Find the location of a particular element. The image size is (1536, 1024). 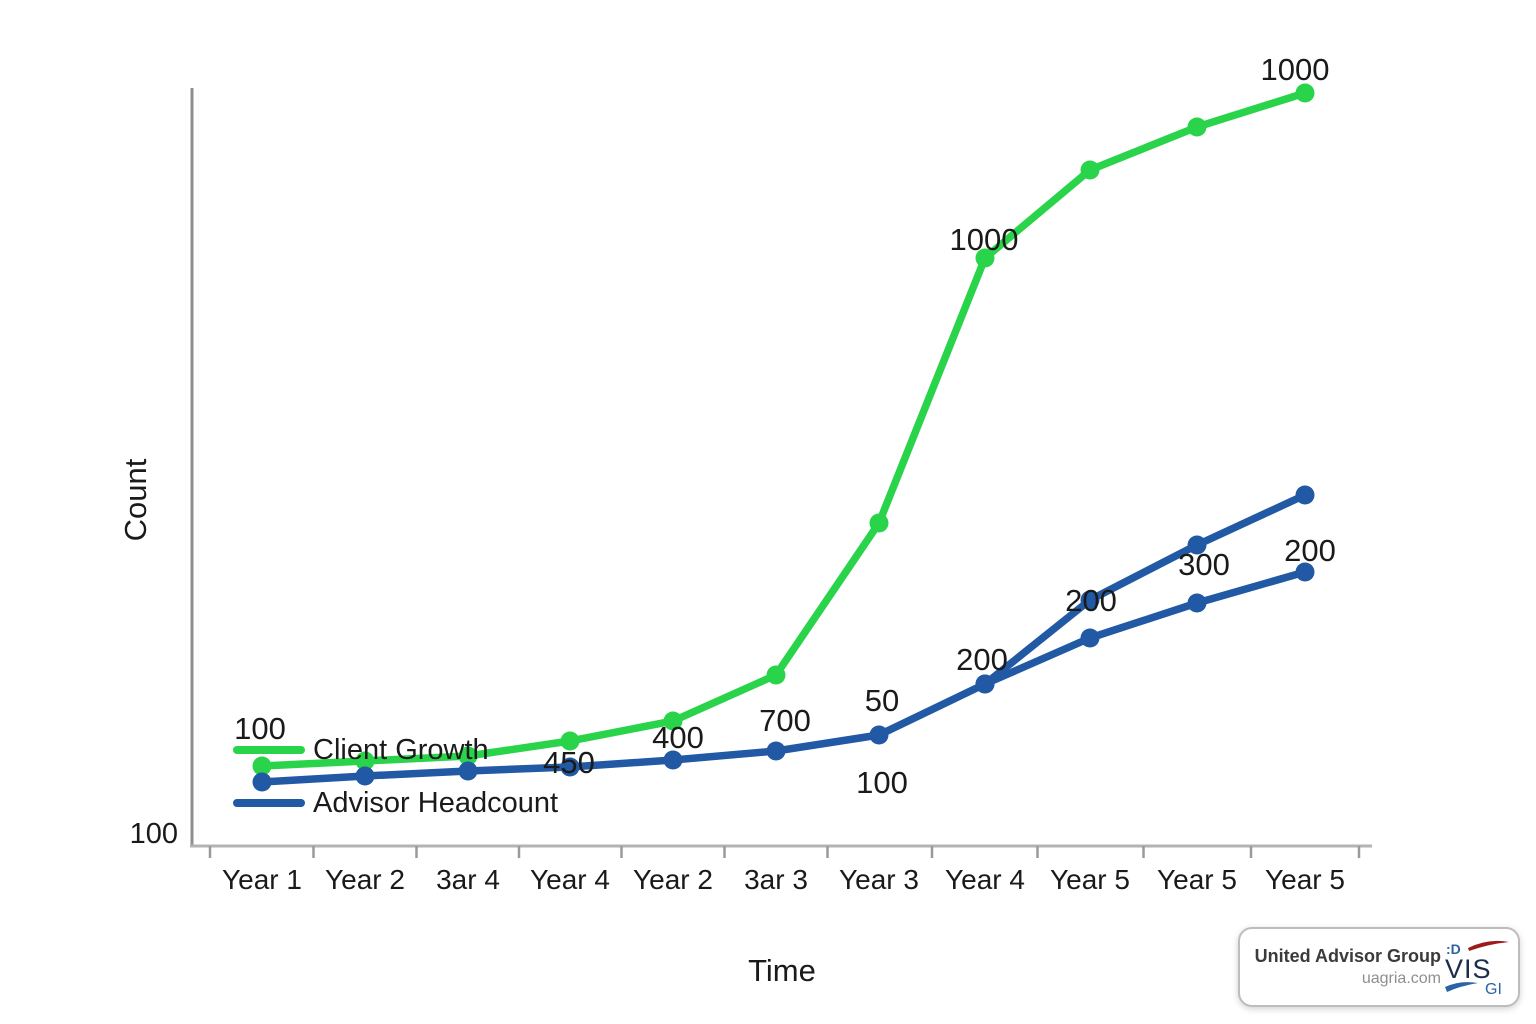

logo-bottom-text: GI is located at coordinates (1493, 989).